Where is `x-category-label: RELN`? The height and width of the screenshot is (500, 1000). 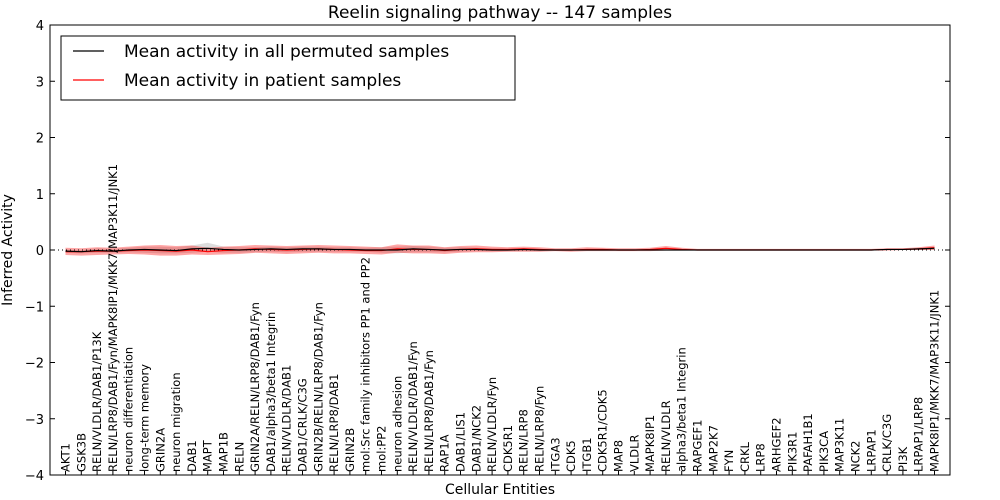 x-category-label: RELN is located at coordinates (239, 457).